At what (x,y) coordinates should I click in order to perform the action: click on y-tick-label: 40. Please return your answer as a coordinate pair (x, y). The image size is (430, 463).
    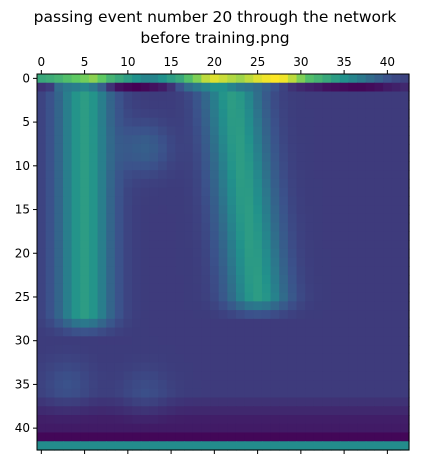
    Looking at the image, I should click on (22, 428).